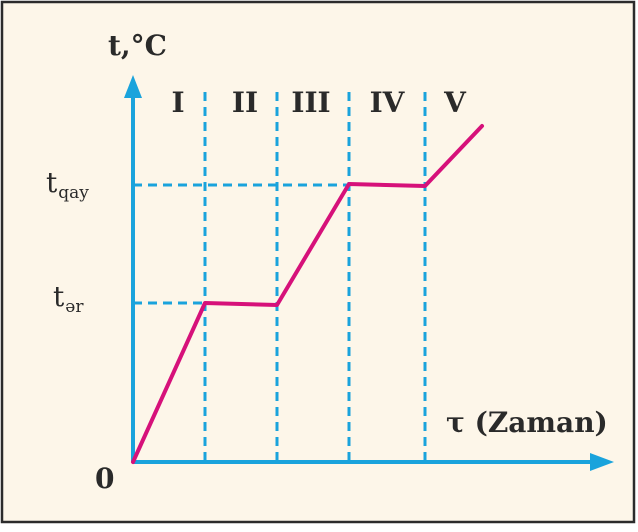  What do you see at coordinates (527, 422) in the screenshot?
I see `x-axis-title: τ (Zaman)` at bounding box center [527, 422].